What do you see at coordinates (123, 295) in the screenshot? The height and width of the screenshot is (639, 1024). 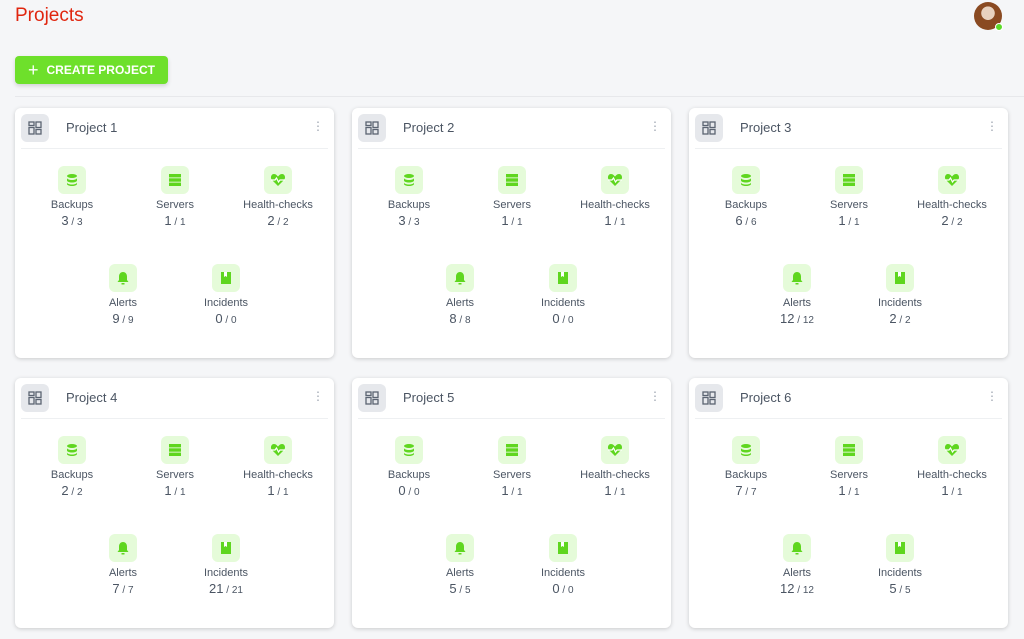 I see `stat-alerts: Alerts 9 / 9` at bounding box center [123, 295].